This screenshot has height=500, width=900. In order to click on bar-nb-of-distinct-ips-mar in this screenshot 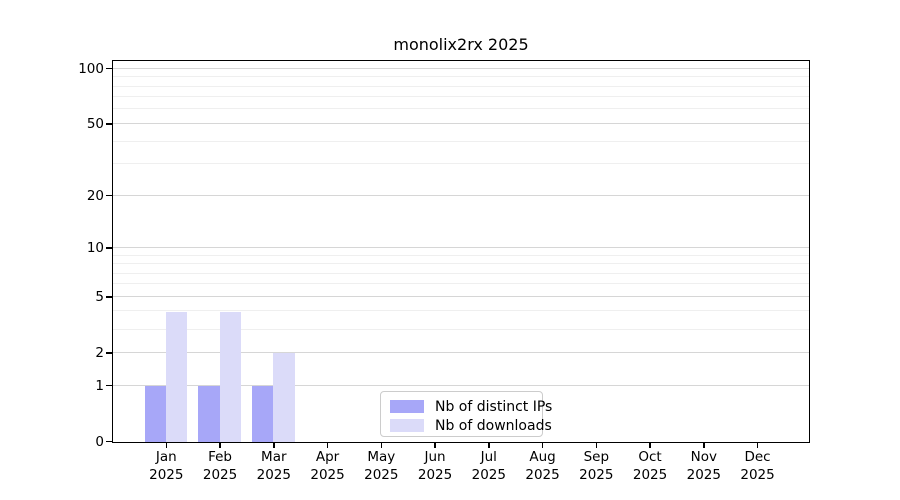, I will do `click(263, 414)`.